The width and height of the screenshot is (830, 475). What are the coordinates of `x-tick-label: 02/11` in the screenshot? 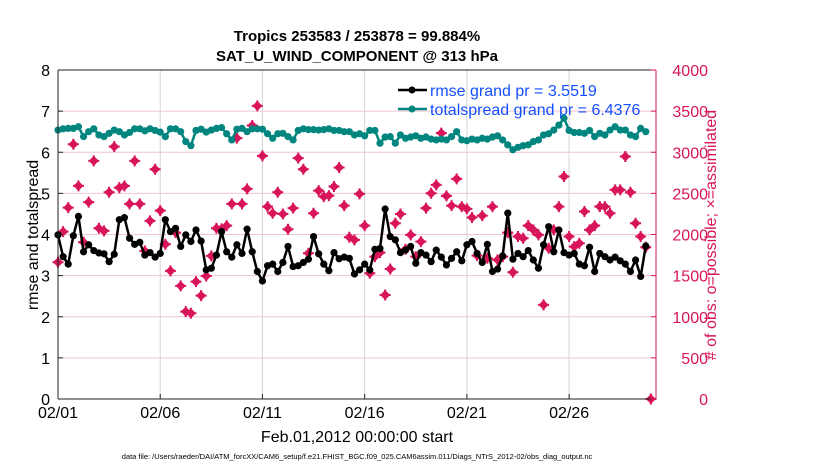 It's located at (262, 413).